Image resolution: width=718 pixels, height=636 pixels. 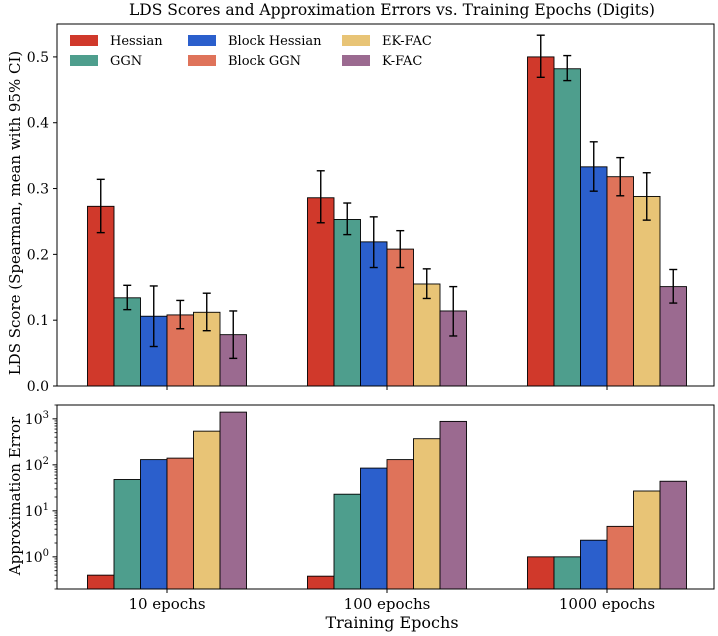 What do you see at coordinates (38, 255) in the screenshot?
I see `y-tick-label: 0.2` at bounding box center [38, 255].